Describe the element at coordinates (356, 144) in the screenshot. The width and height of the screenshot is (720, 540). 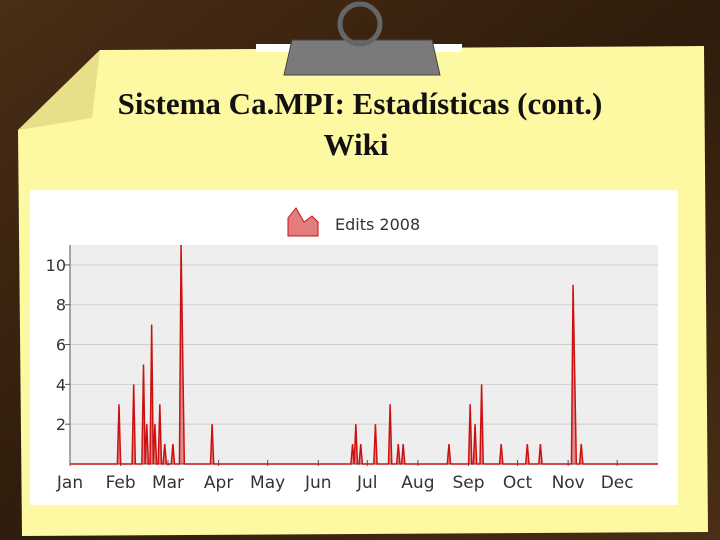
I see `slide-title: Wiki` at that location.